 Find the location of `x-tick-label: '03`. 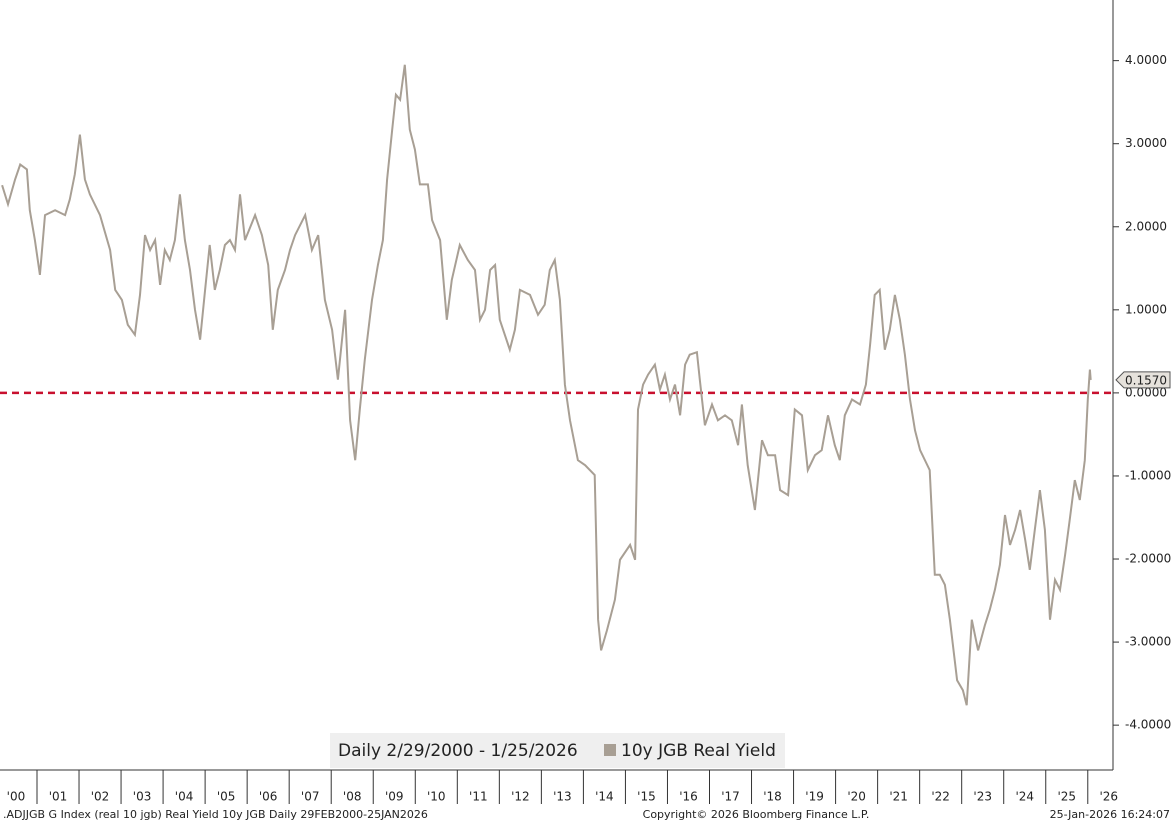

x-tick-label: '03 is located at coordinates (142, 797).